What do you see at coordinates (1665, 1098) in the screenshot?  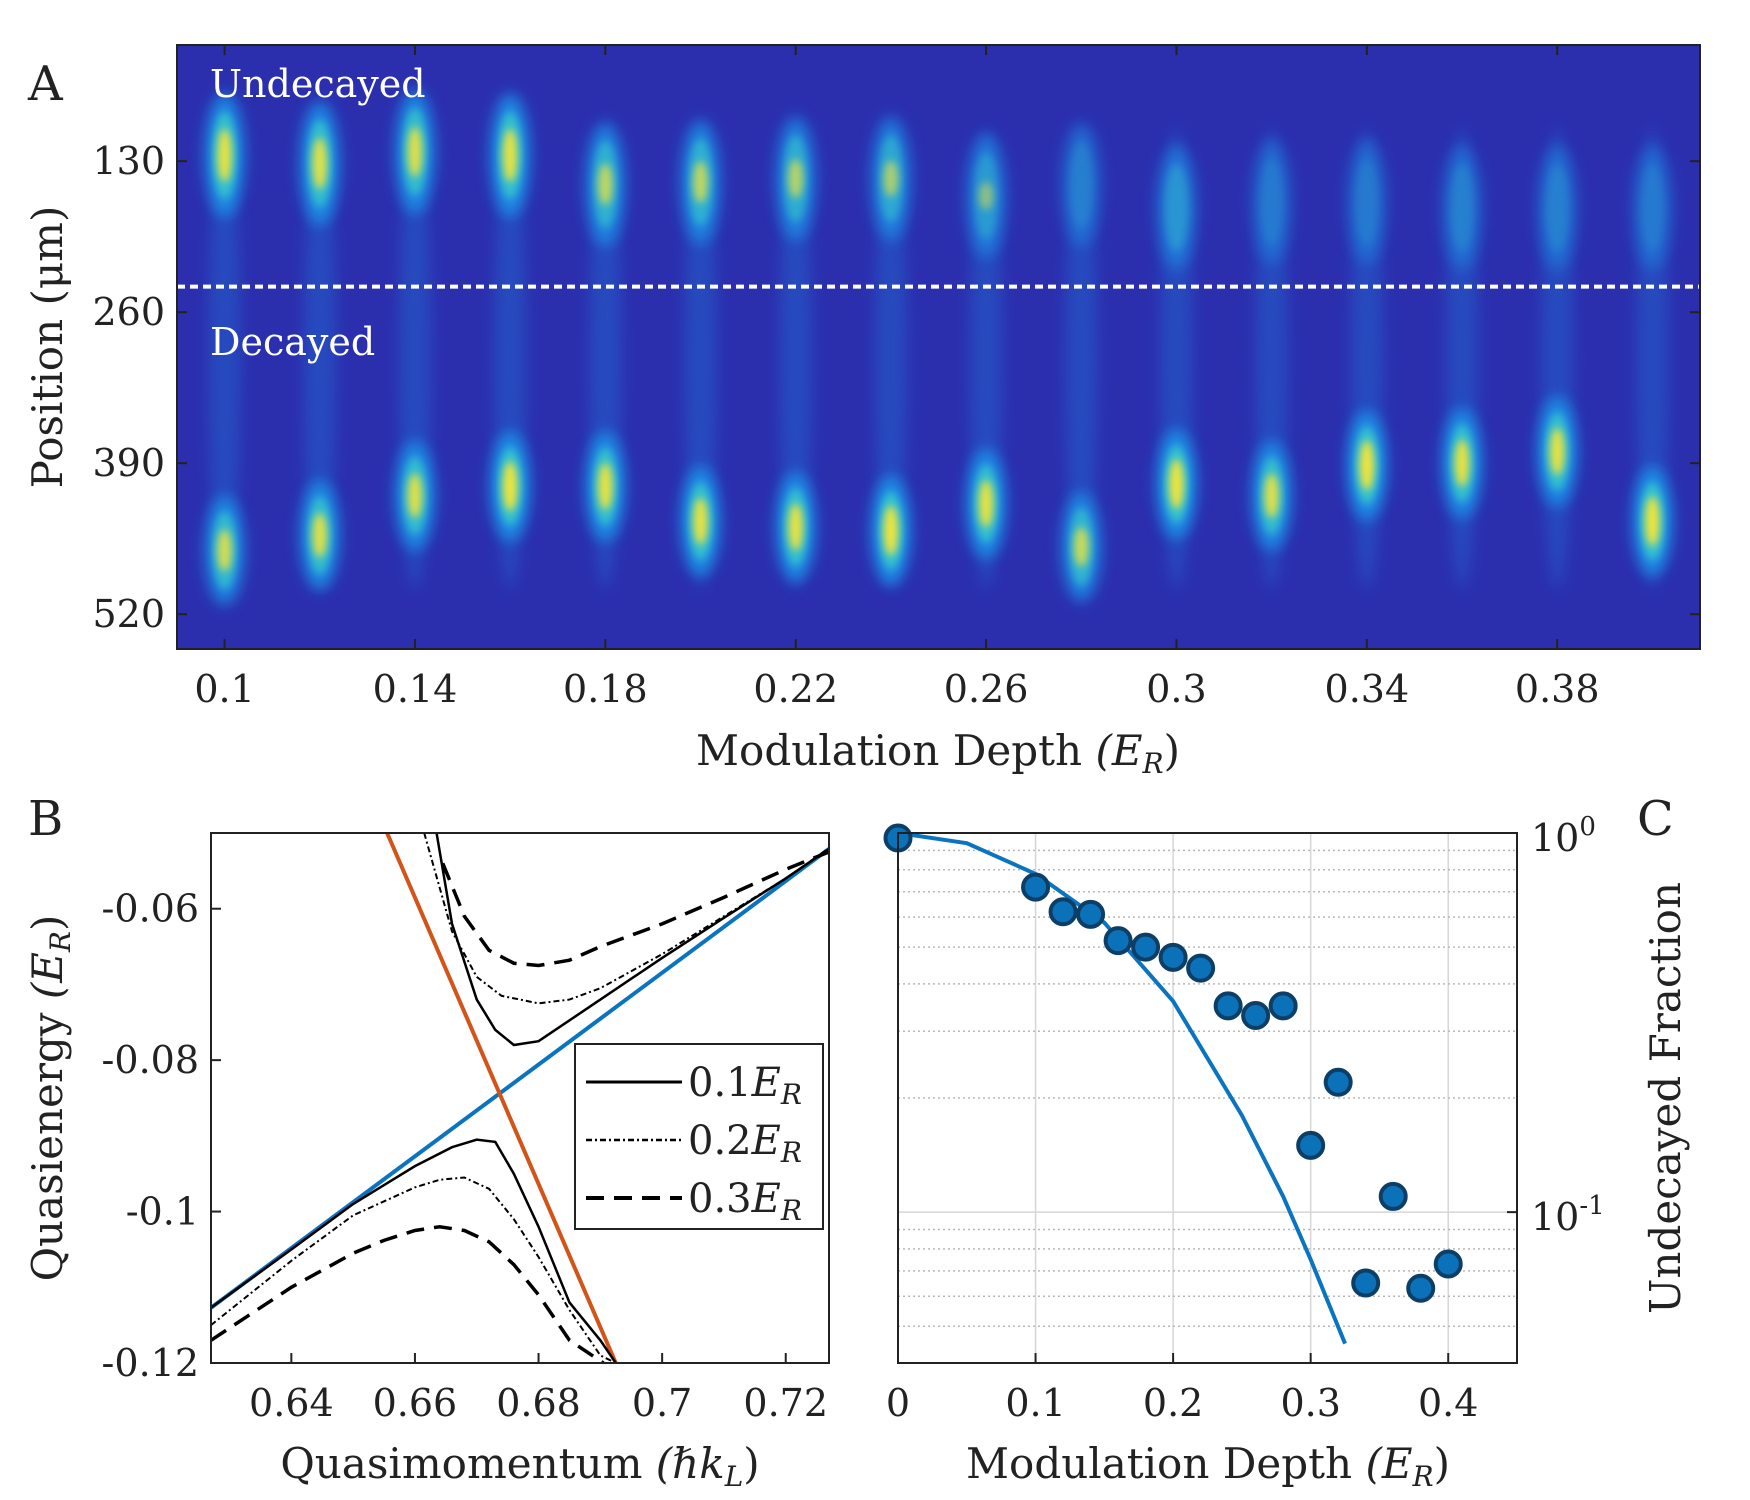 I see `panel-c-y-label: Undecayed Fraction` at bounding box center [1665, 1098].